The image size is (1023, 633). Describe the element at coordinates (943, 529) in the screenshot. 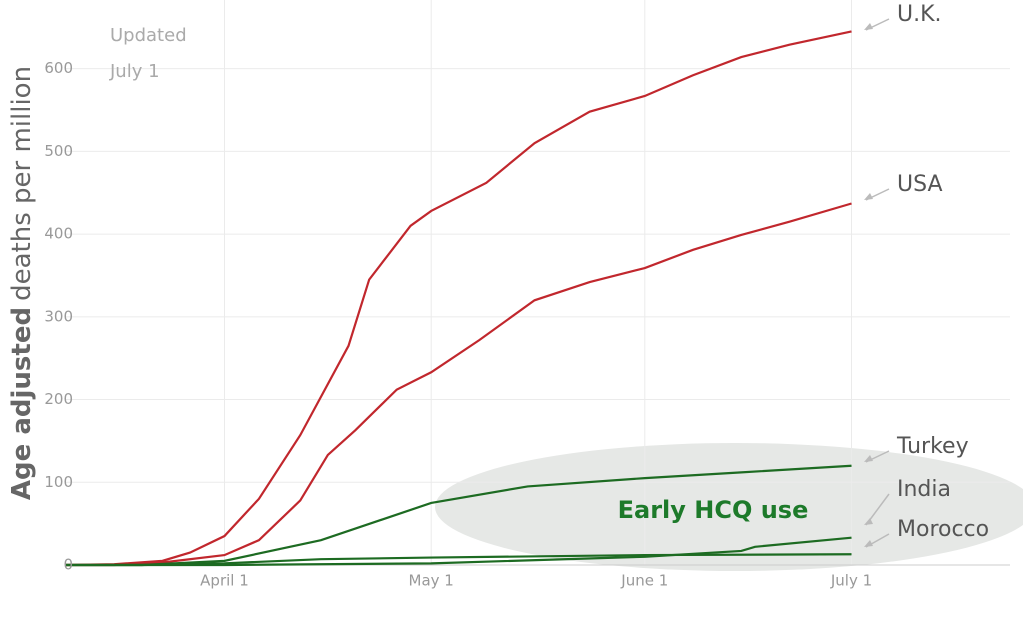

I see `series-label: Morocco` at that location.